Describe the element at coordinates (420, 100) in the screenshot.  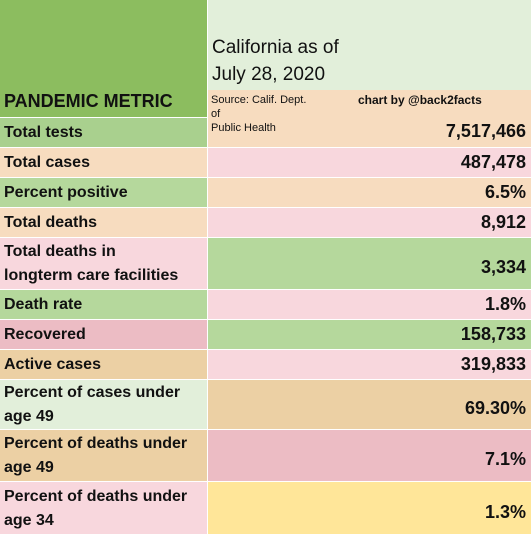
I see `credit: chart by @back2facts` at that location.